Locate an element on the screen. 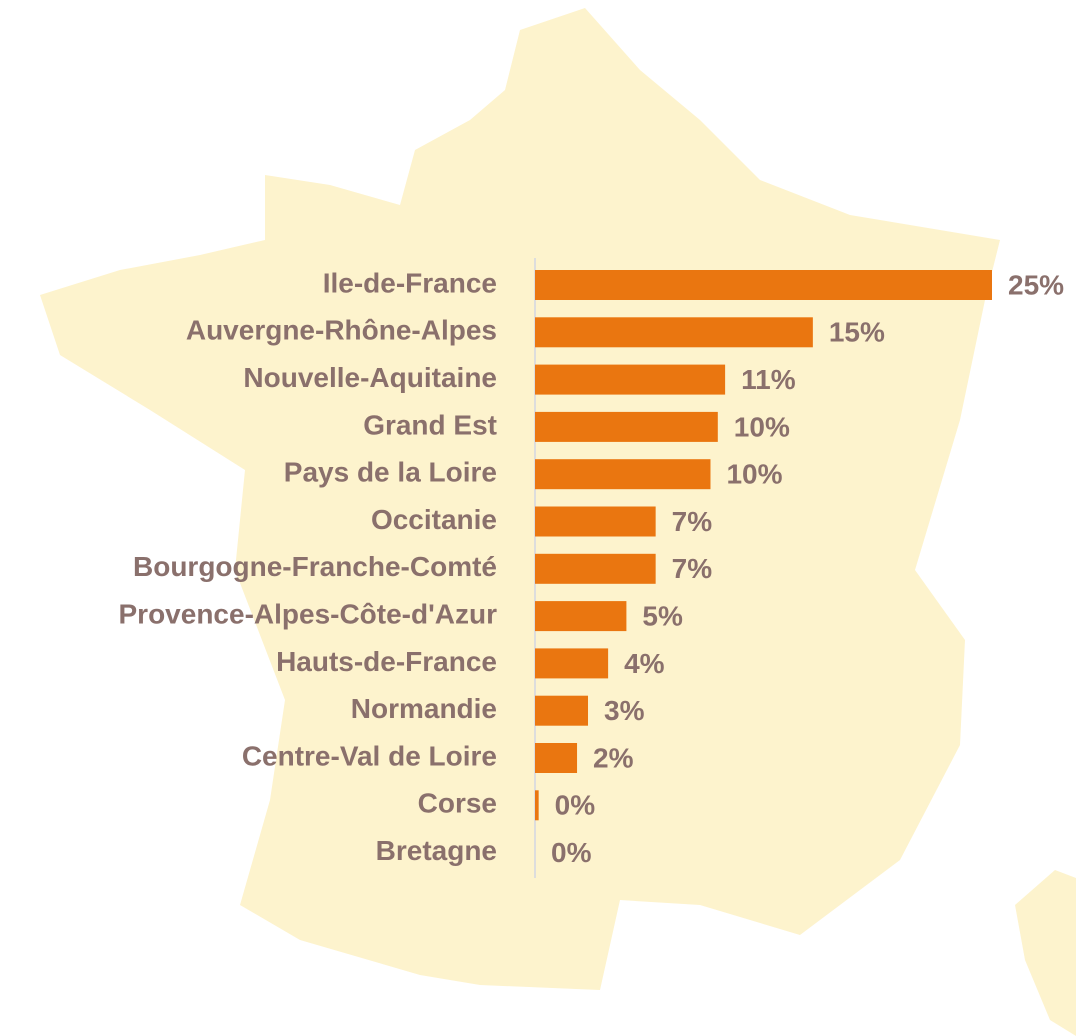  category-label: Provence-Alpes-Côte-d'Azur is located at coordinates (308, 613).